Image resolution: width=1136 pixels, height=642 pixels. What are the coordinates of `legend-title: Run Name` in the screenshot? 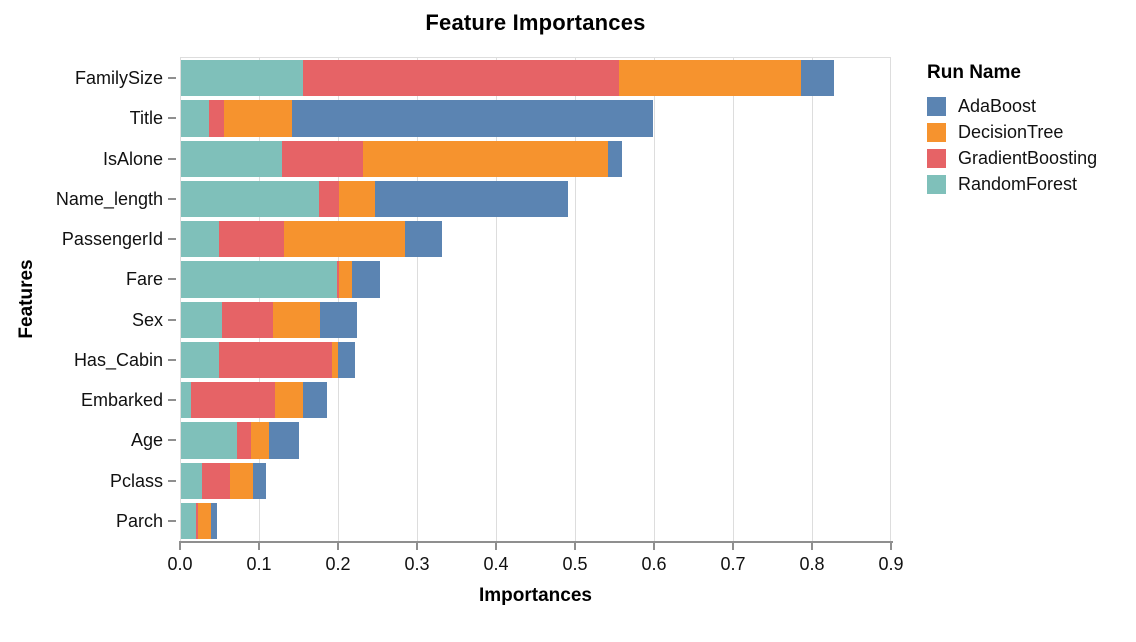 It's located at (974, 72).